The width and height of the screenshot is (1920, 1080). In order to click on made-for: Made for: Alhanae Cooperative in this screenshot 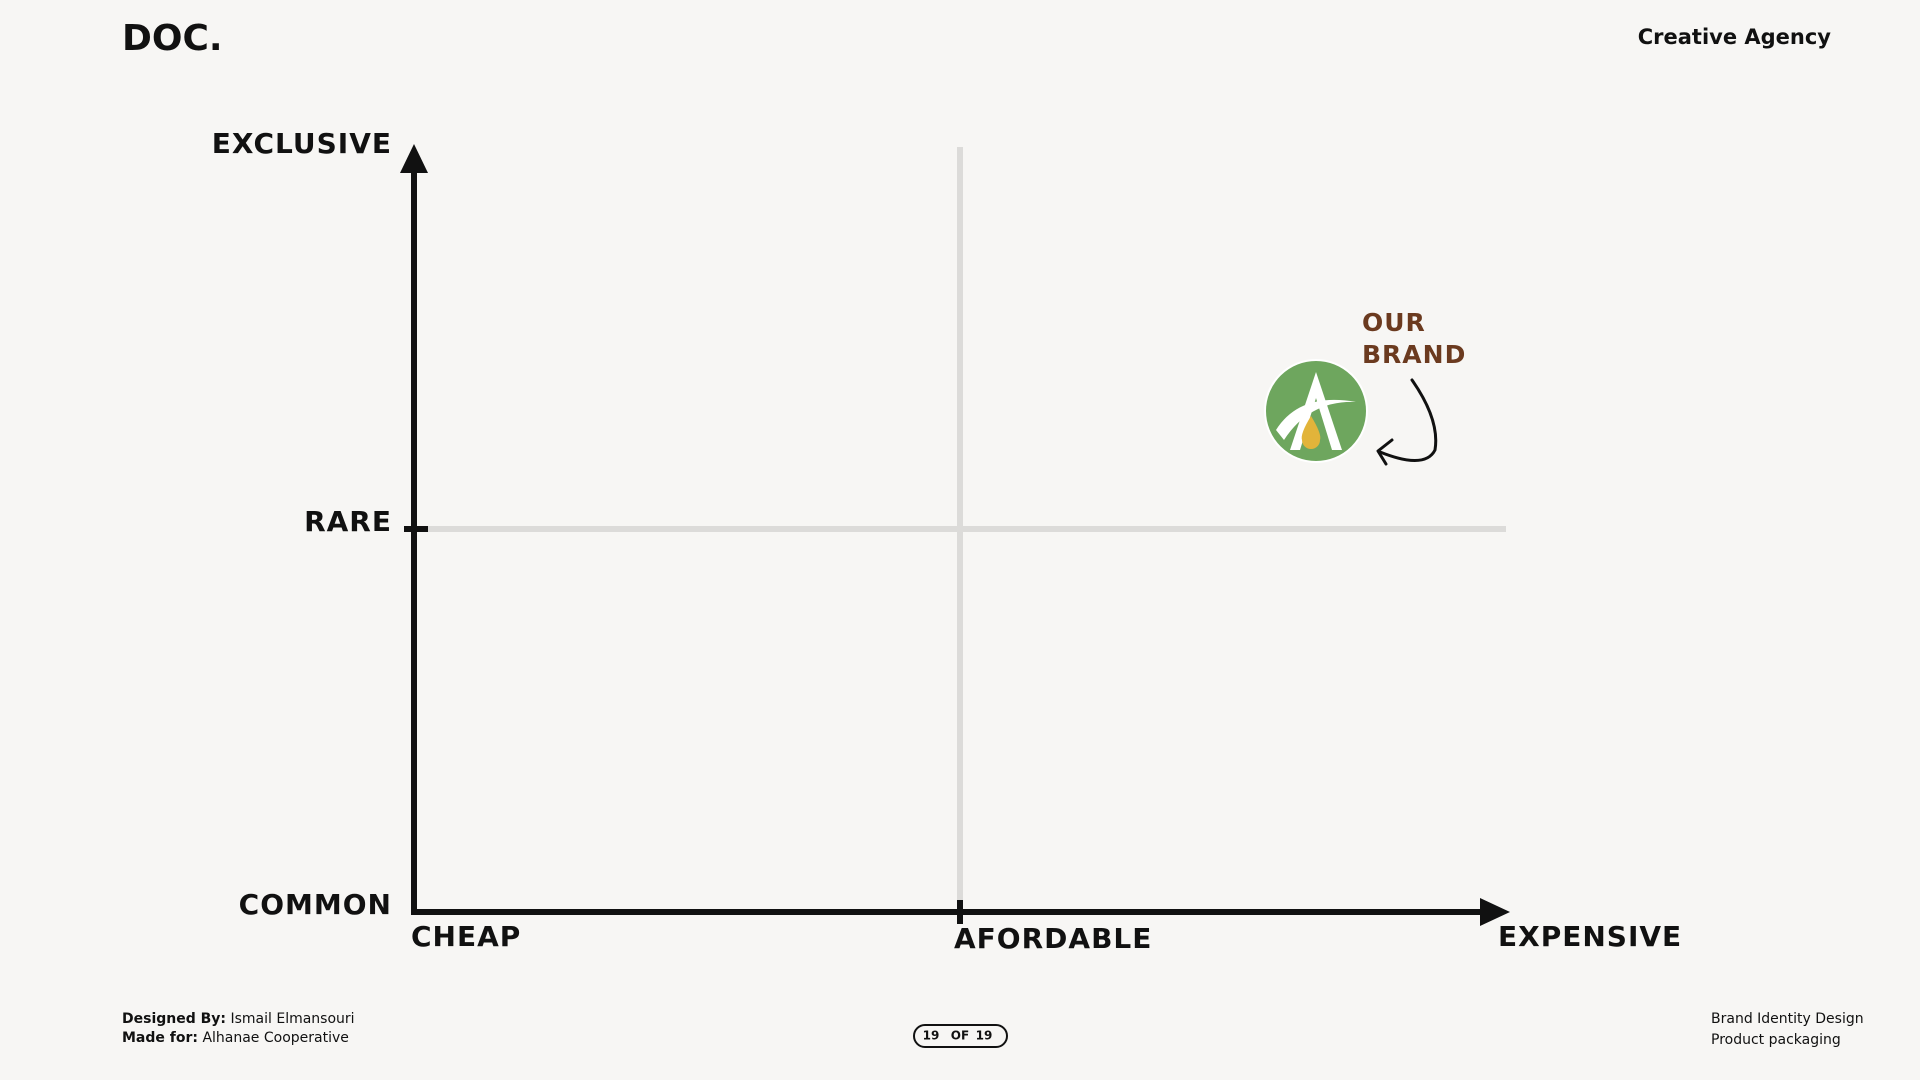, I will do `click(235, 1038)`.